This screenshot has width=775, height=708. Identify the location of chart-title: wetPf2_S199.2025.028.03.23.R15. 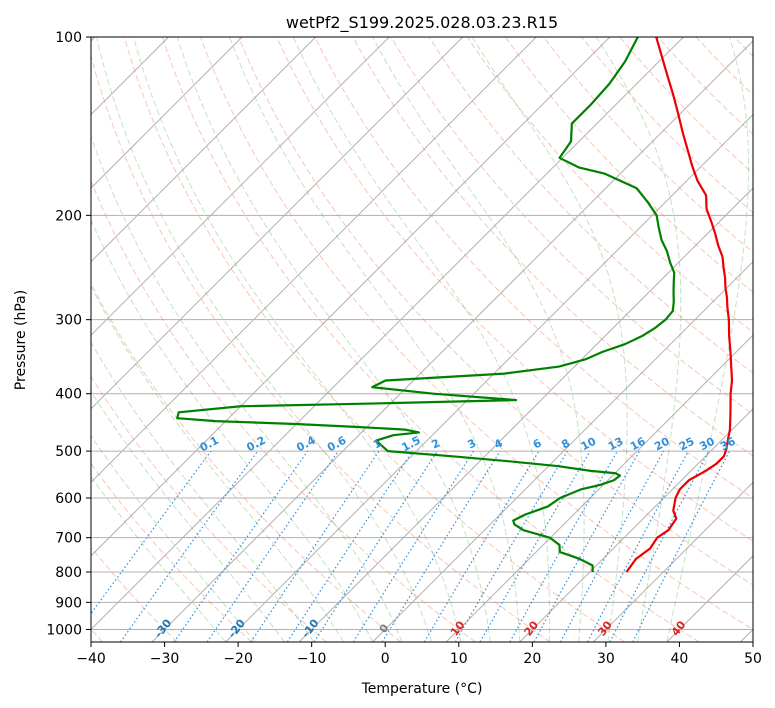
(422, 23).